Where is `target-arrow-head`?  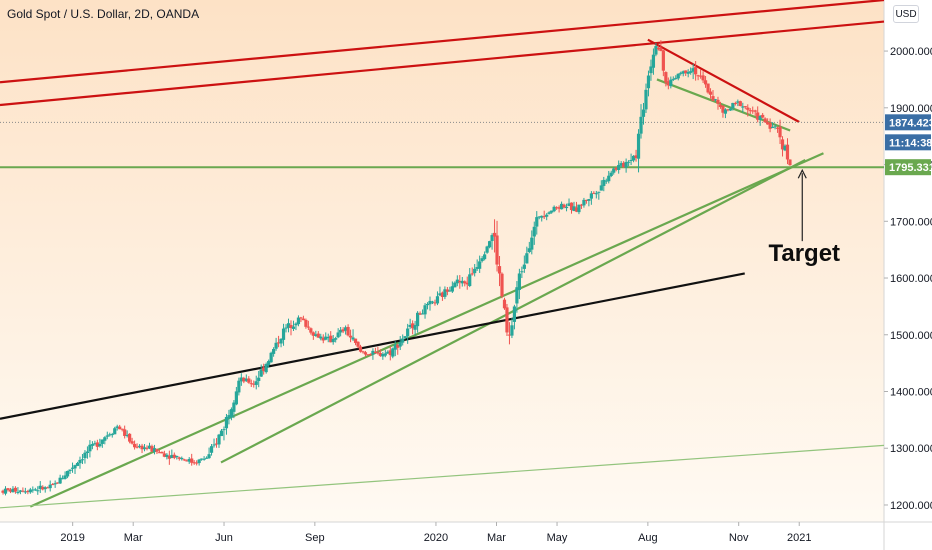 target-arrow-head is located at coordinates (802, 173).